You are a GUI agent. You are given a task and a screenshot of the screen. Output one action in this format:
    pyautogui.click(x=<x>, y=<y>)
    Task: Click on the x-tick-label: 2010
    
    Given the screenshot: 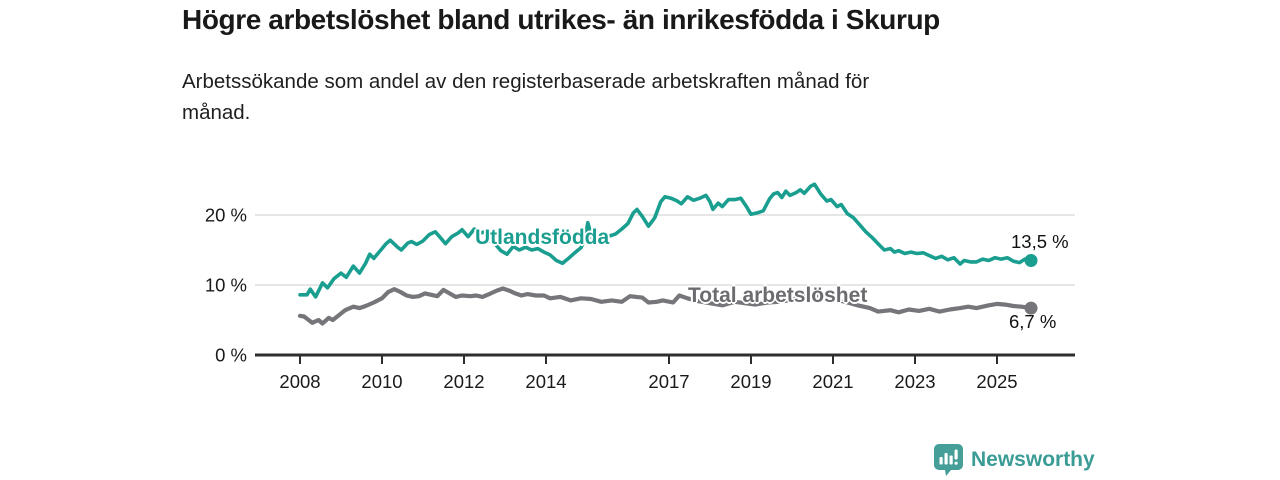 What is the action you would take?
    pyautogui.click(x=381, y=381)
    